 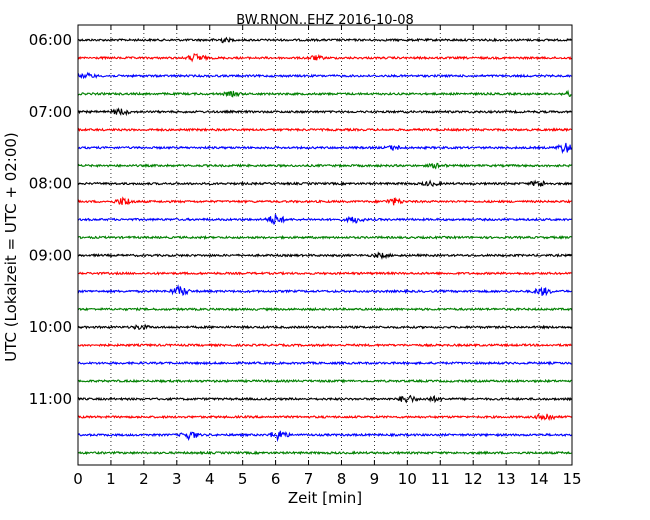 What do you see at coordinates (473, 479) in the screenshot?
I see `x-tick-label: 12` at bounding box center [473, 479].